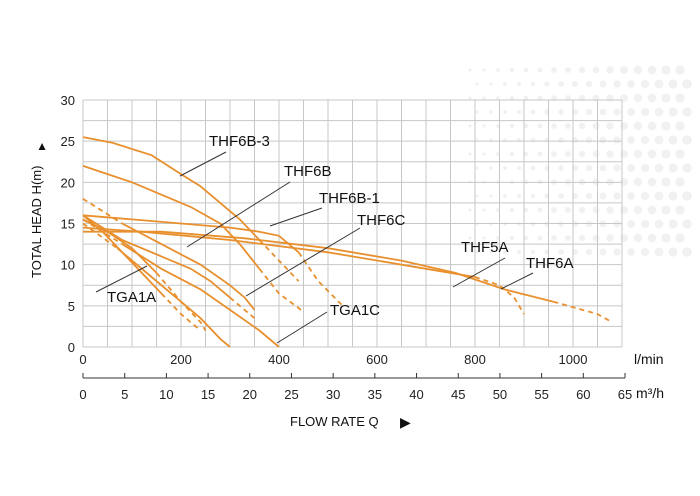  I want to click on y-axis-title: TOTAL HEAD H(m), so click(36, 222).